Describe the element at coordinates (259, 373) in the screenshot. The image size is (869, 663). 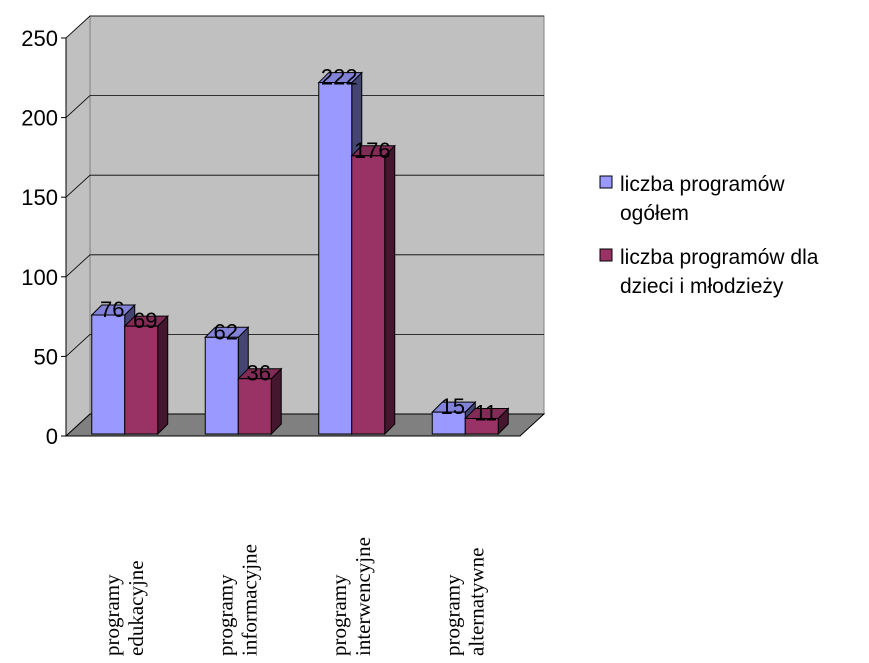
I see `data-label: 36` at that location.